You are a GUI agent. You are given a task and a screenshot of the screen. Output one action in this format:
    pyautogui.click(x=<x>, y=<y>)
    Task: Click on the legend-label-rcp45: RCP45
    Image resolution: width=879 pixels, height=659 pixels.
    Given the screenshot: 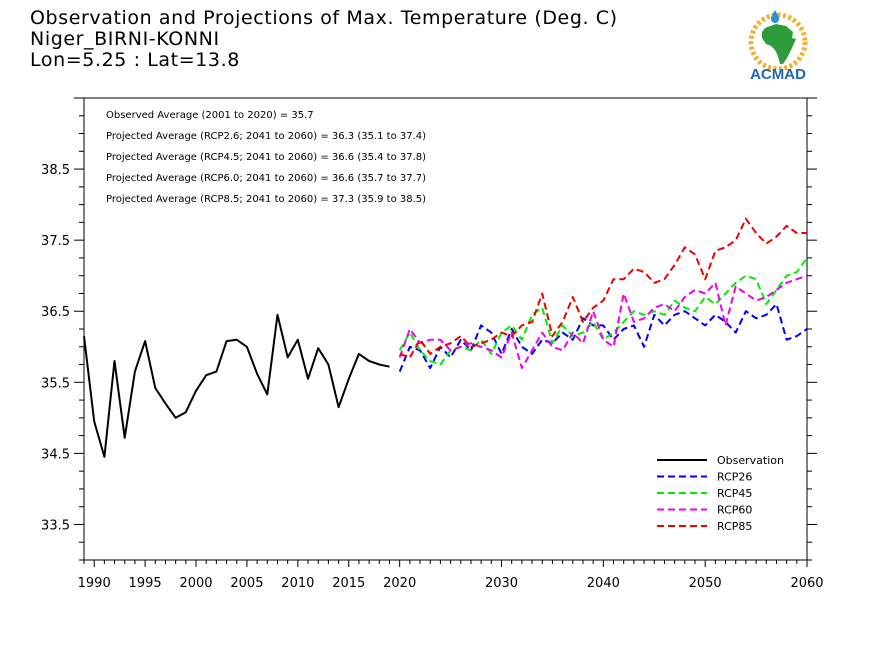 What is the action you would take?
    pyautogui.click(x=734, y=493)
    